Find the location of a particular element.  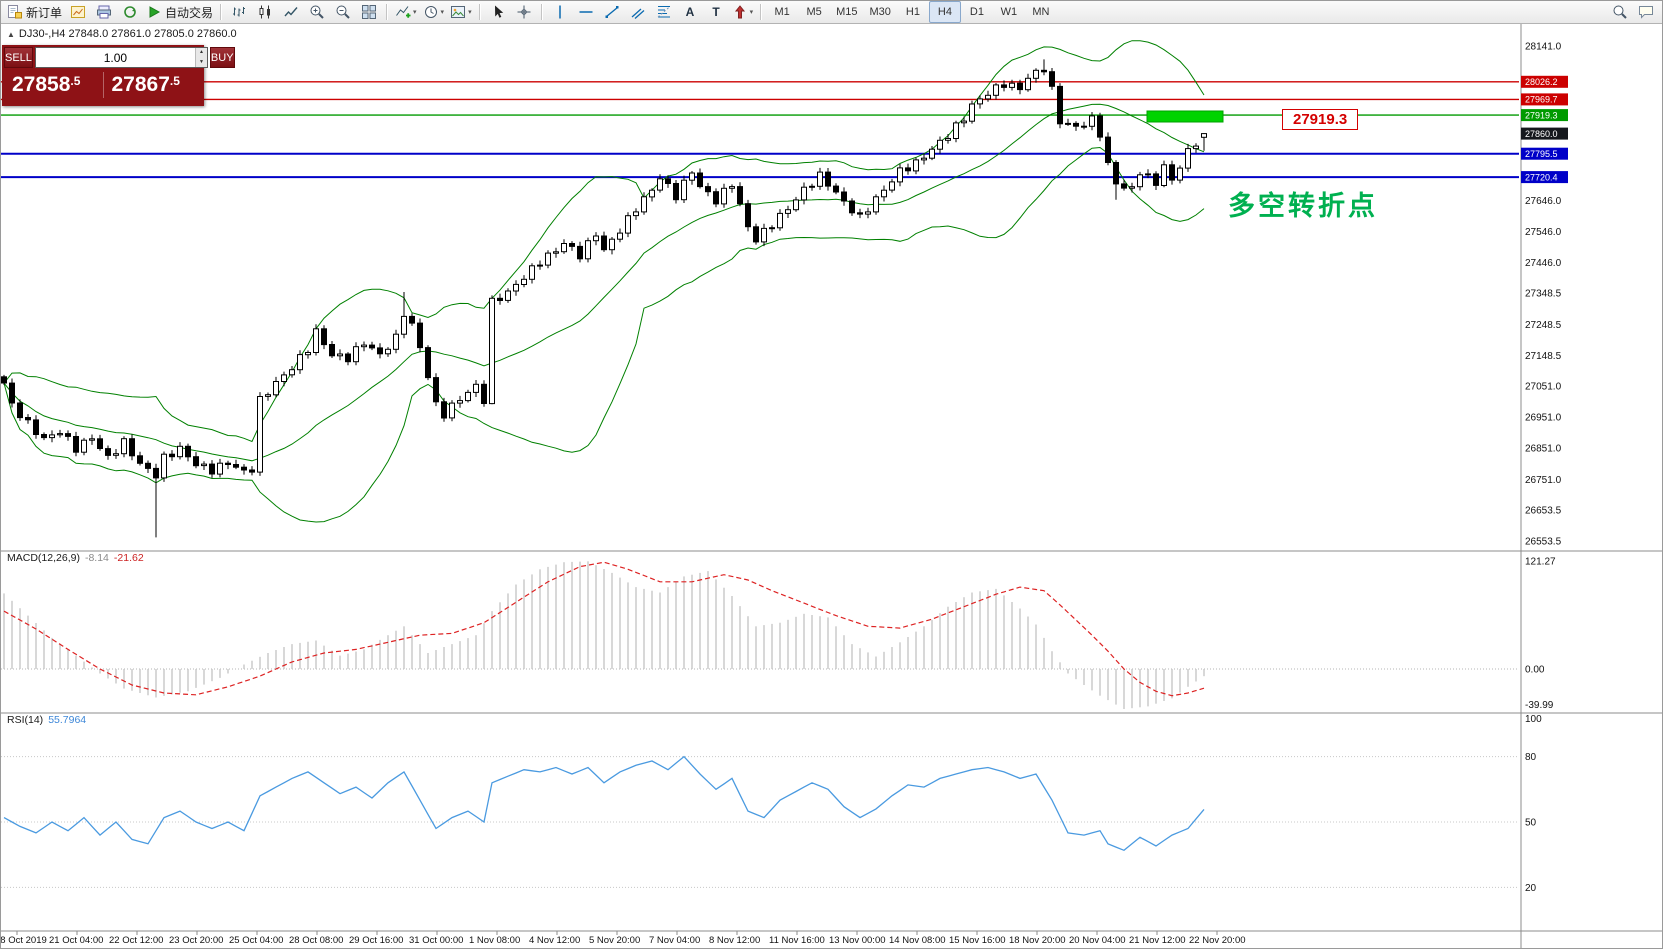

highlight-rect-annotation is located at coordinates (1185, 116).